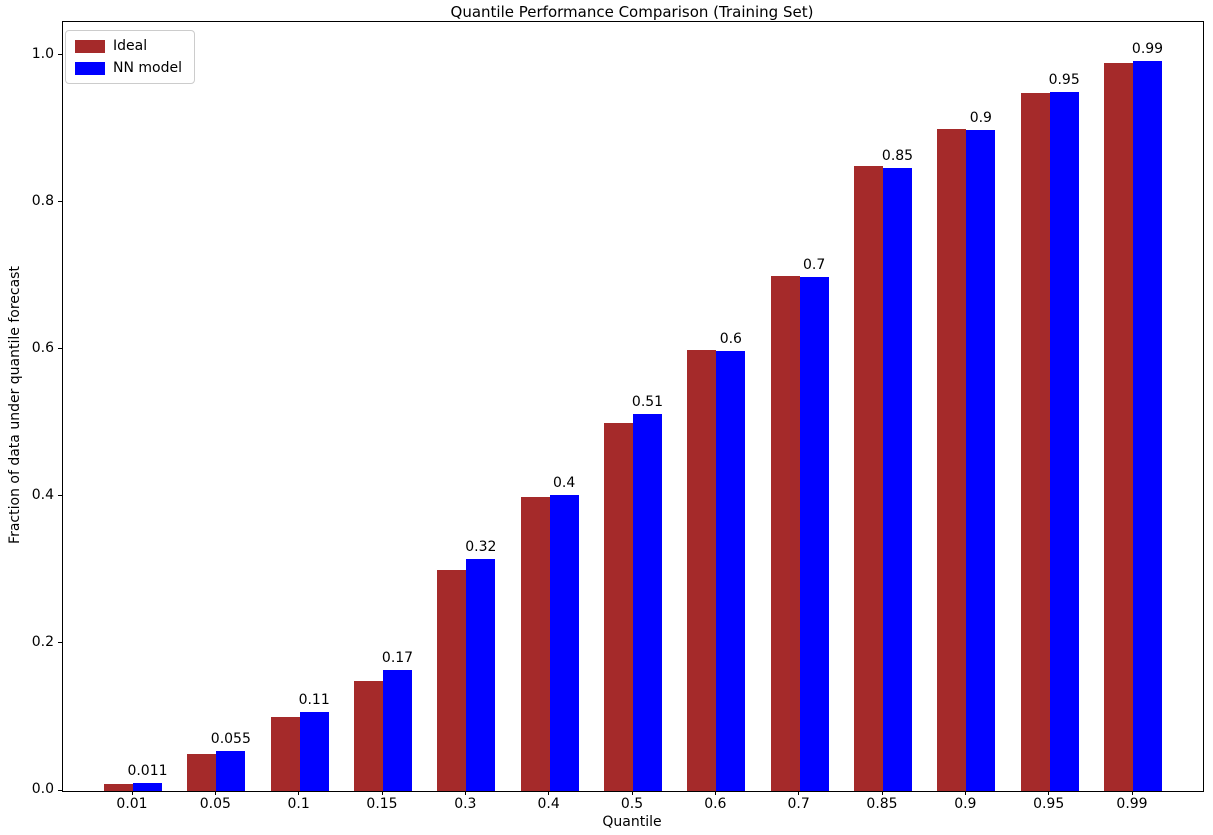  I want to click on legend-item-nn-model: NN model, so click(128, 68).